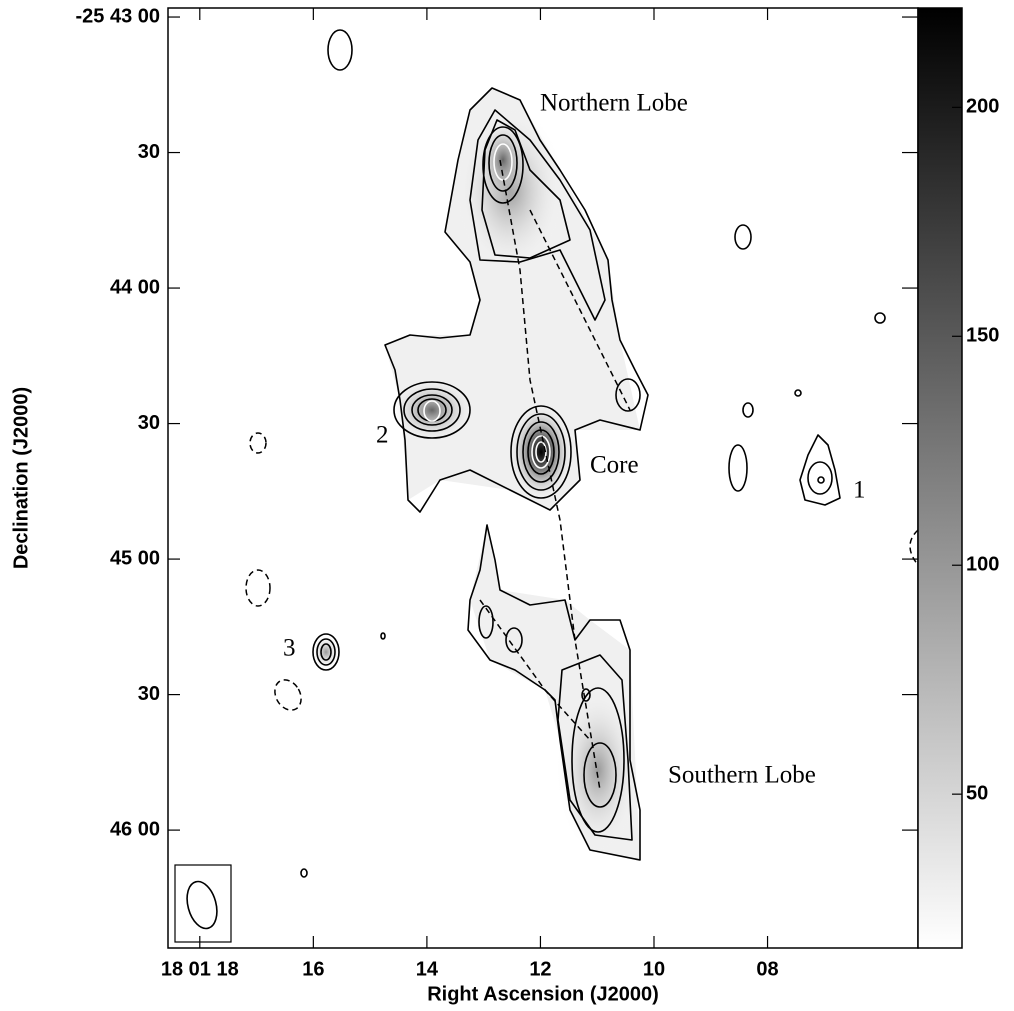 This screenshot has width=1014, height=1011. Describe the element at coordinates (540, 969) in the screenshot. I see `x-tick-label: 12` at that location.